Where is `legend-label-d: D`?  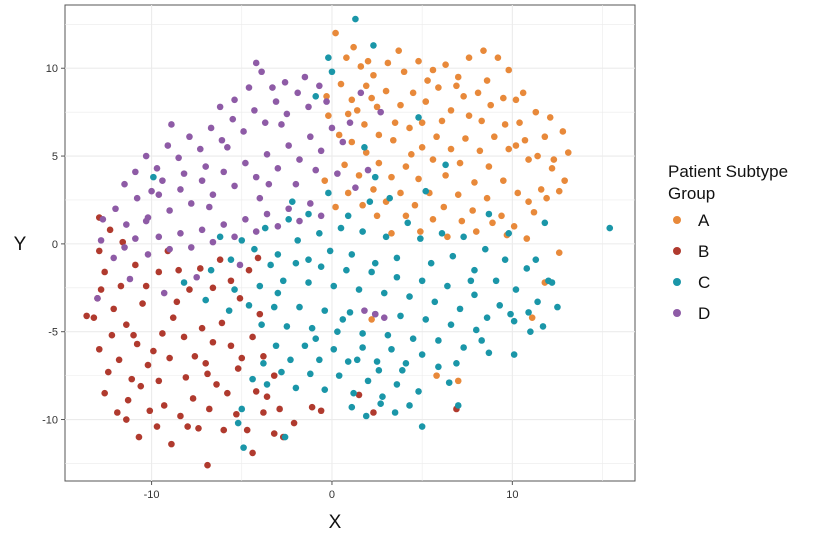
legend-label-d: D is located at coordinates (704, 313).